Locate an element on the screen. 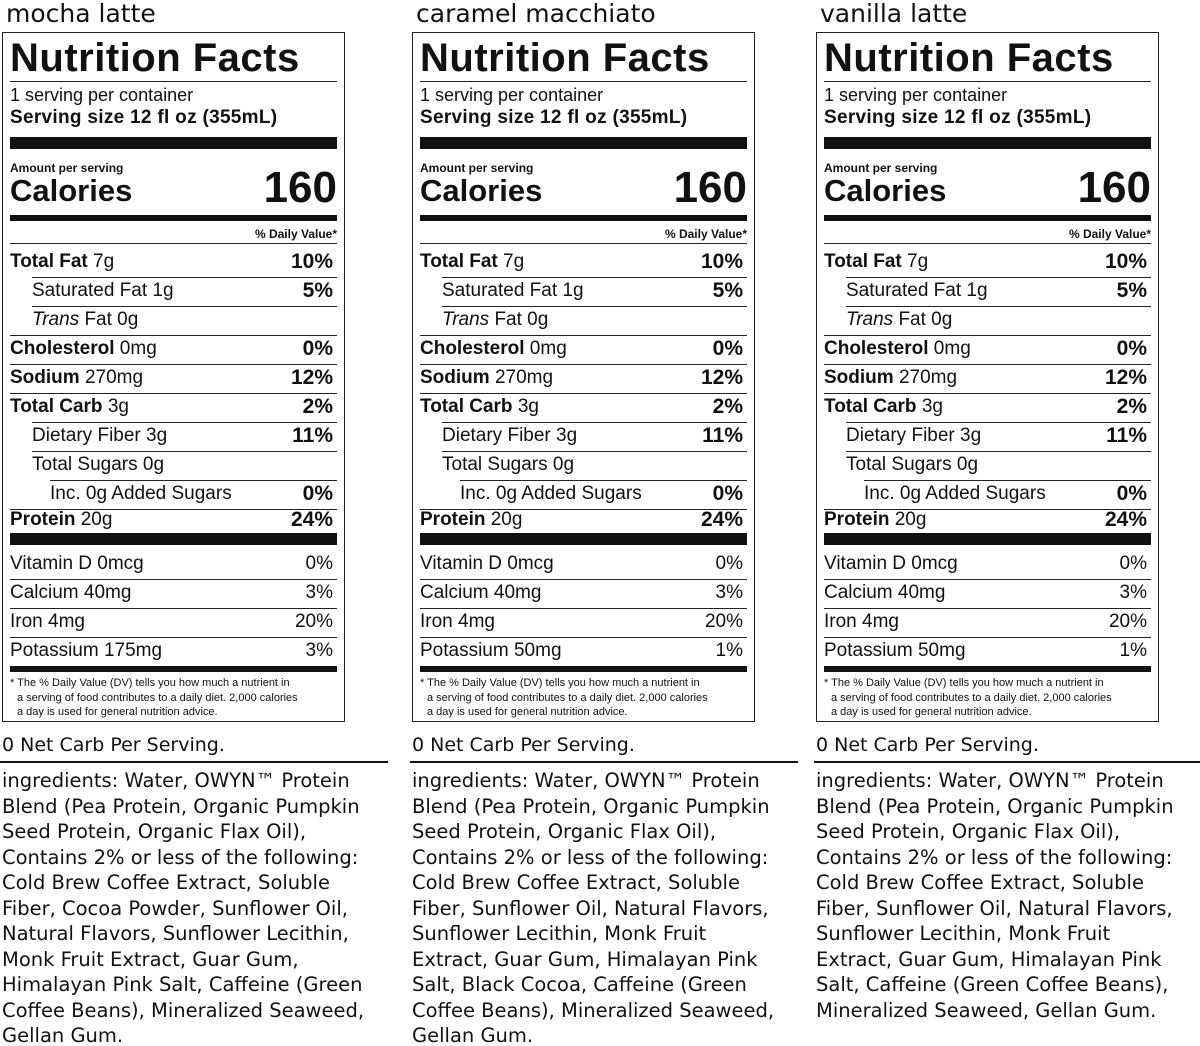  nutrient-name: Dietary Fiber 3g is located at coordinates (99, 436).